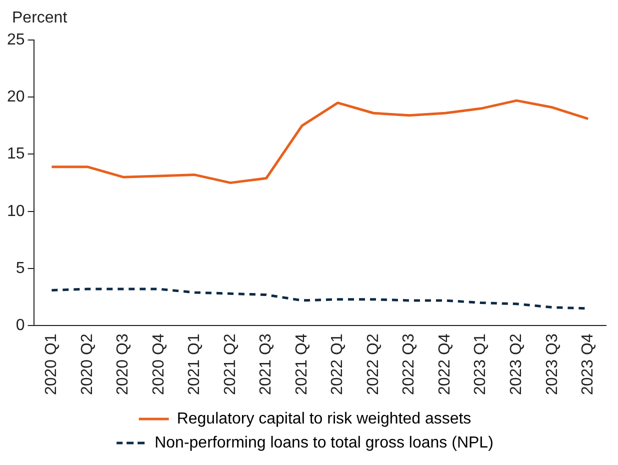 The image size is (618, 465). Describe the element at coordinates (20, 268) in the screenshot. I see `y-tick-label: 5` at that location.